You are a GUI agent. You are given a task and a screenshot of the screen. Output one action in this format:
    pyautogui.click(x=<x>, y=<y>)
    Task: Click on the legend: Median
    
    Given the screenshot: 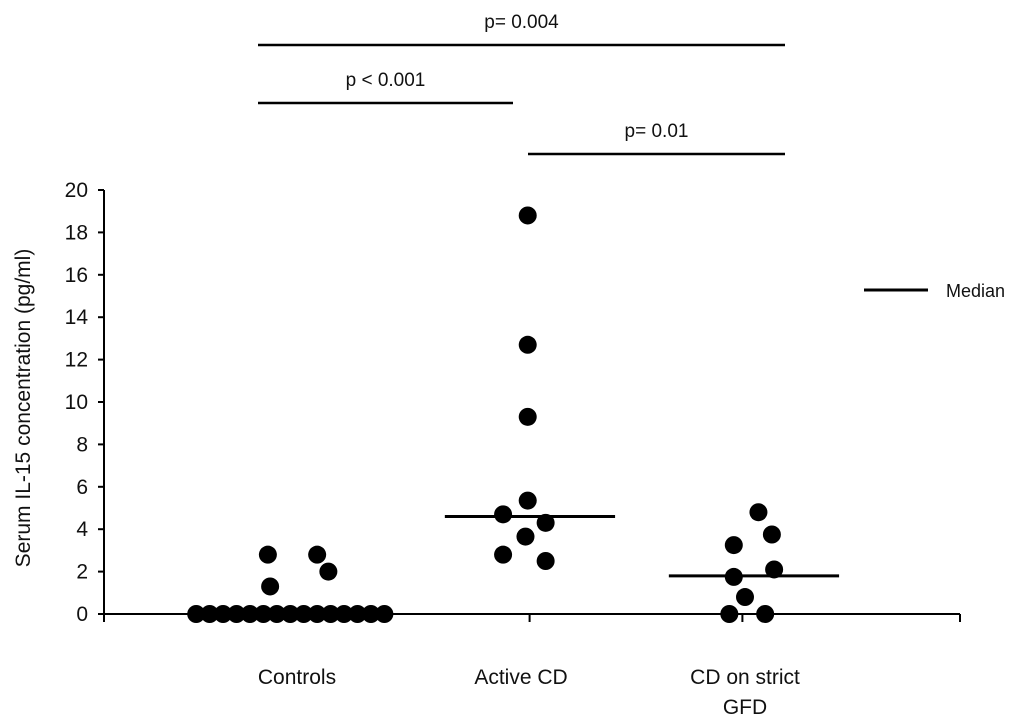 What is the action you would take?
    pyautogui.click(x=934, y=291)
    